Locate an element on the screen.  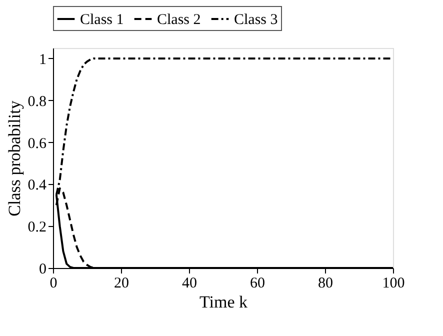
legend-label: Class 1 is located at coordinates (102, 20).